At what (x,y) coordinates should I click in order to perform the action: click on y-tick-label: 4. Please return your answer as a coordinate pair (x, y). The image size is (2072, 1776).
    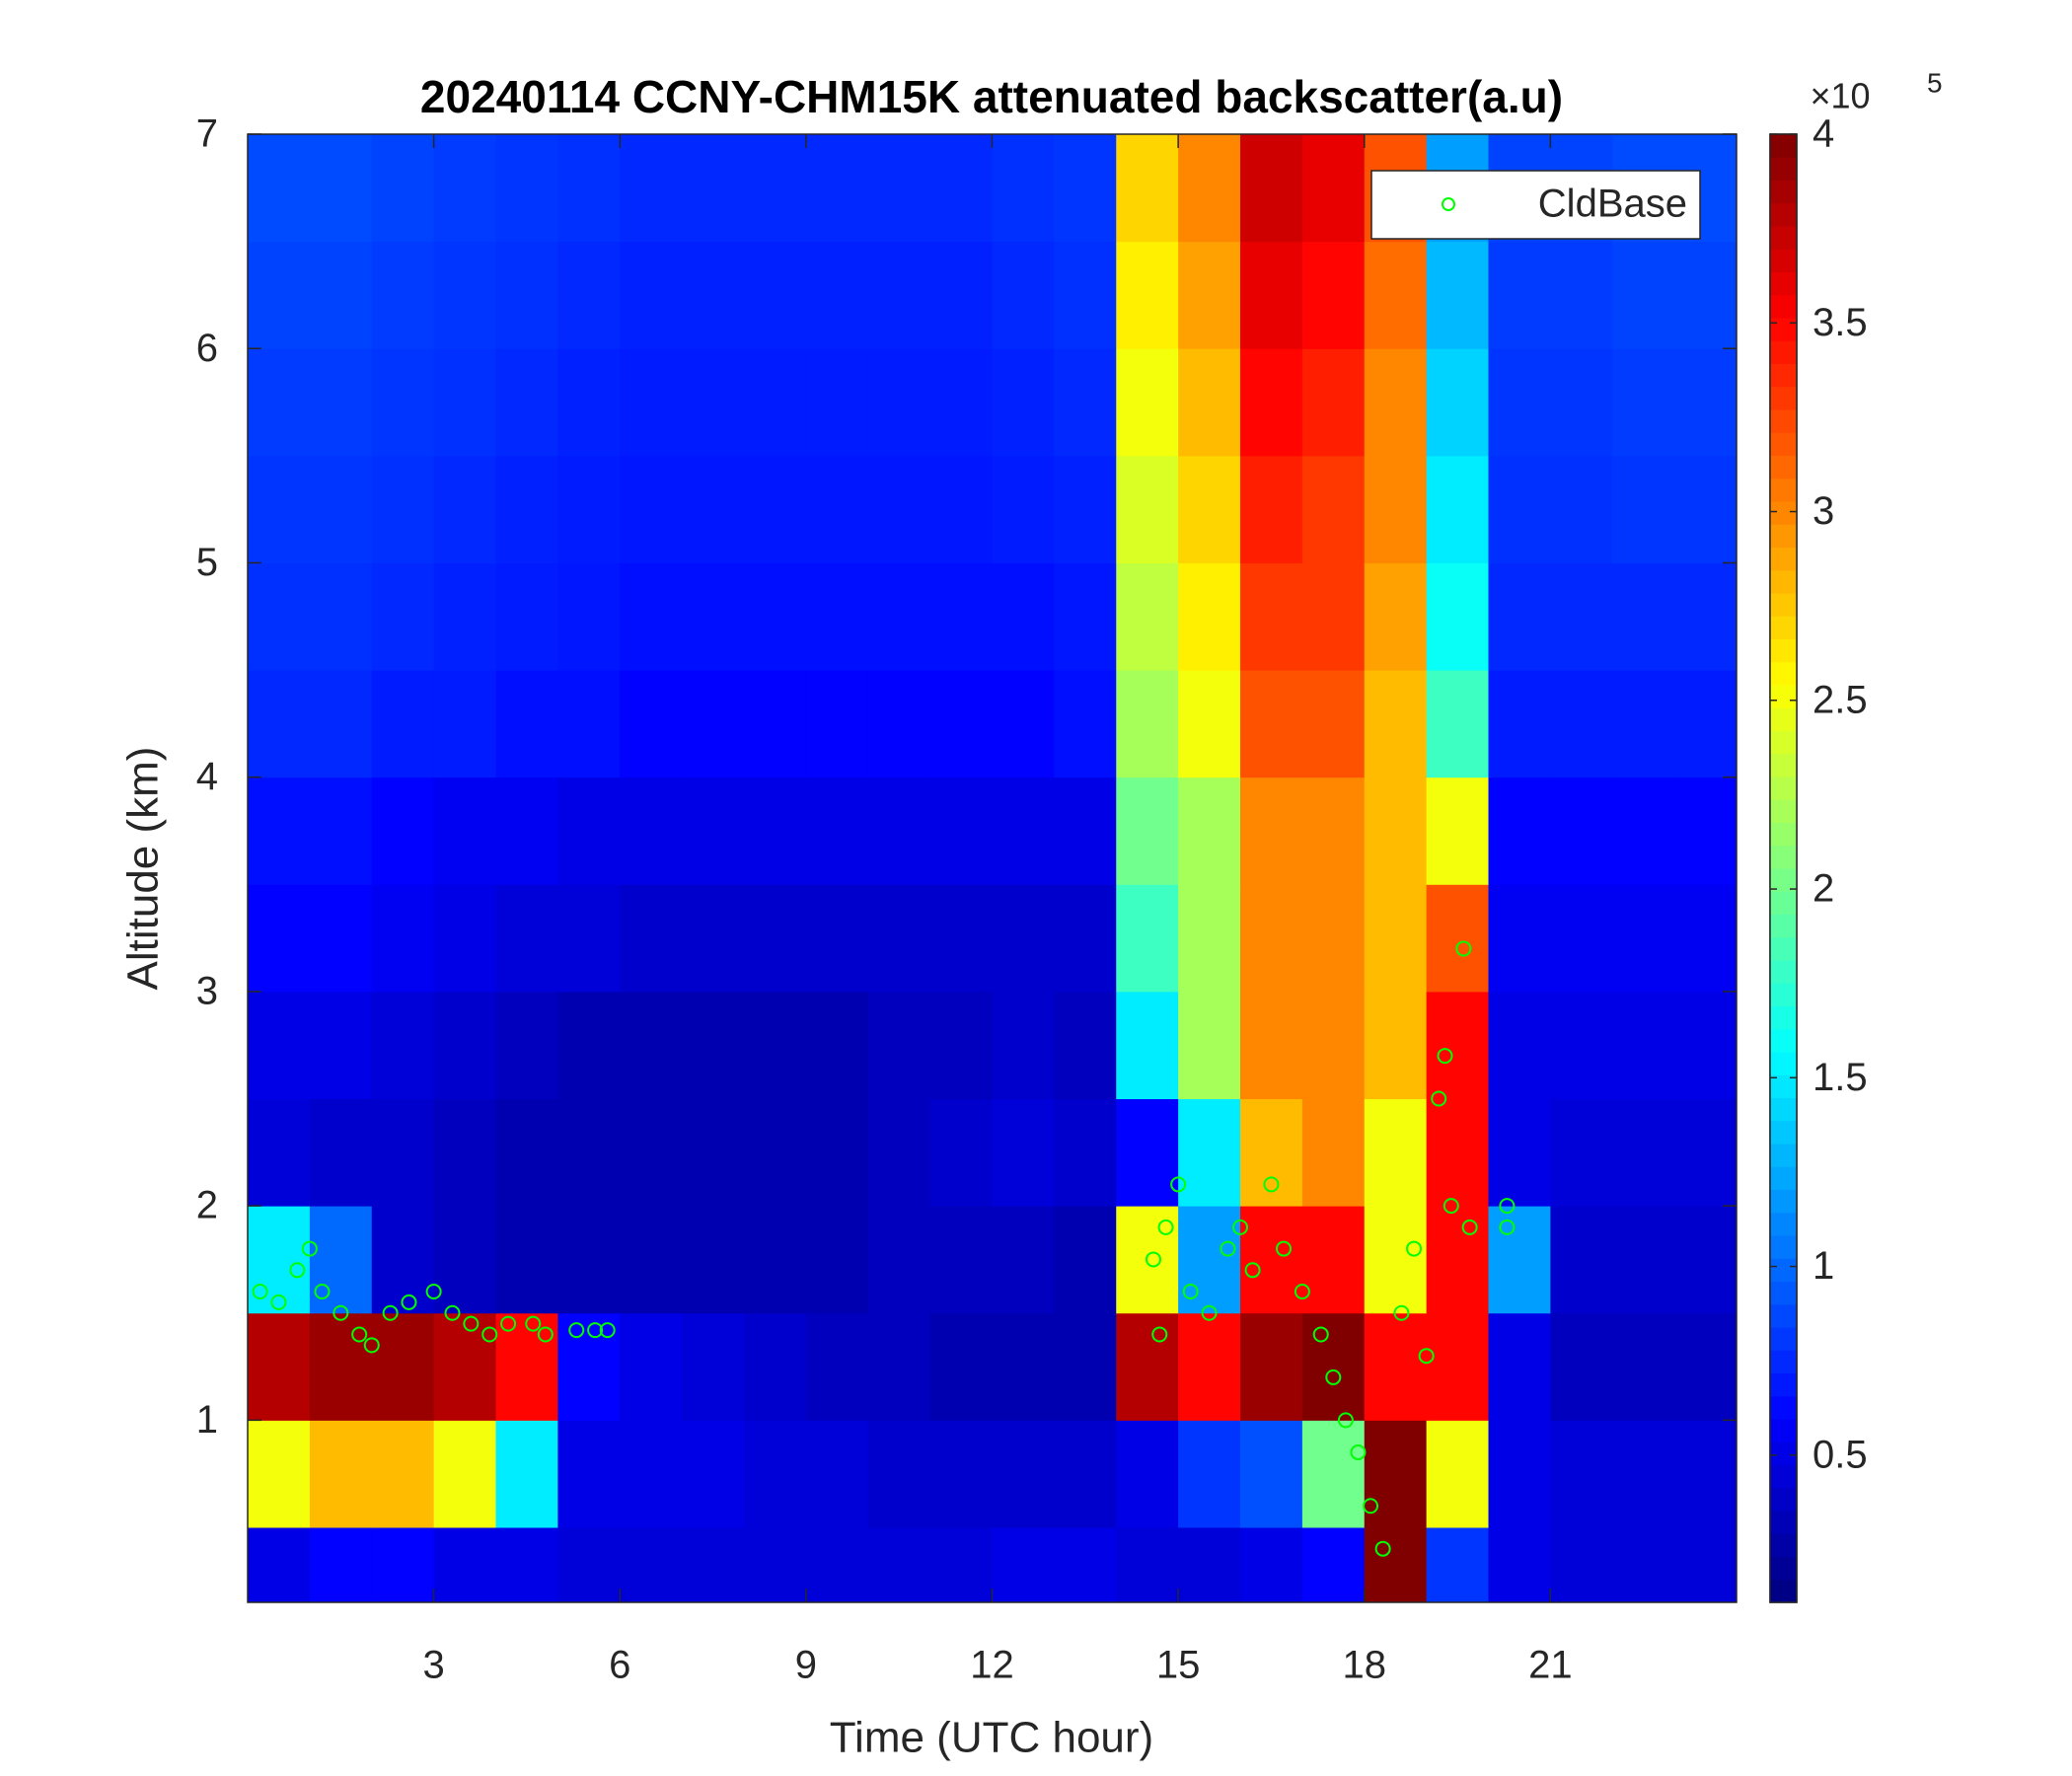
    Looking at the image, I should click on (207, 777).